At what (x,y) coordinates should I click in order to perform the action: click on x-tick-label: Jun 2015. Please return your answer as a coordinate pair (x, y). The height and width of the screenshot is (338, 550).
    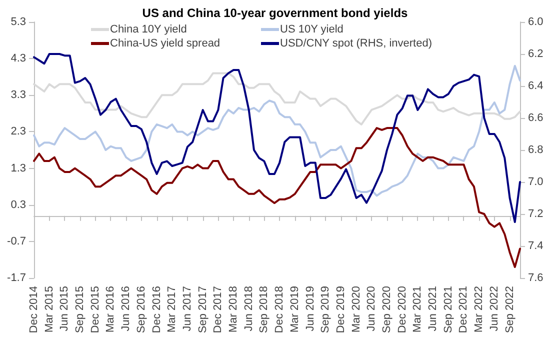
    Looking at the image, I should click on (64, 309).